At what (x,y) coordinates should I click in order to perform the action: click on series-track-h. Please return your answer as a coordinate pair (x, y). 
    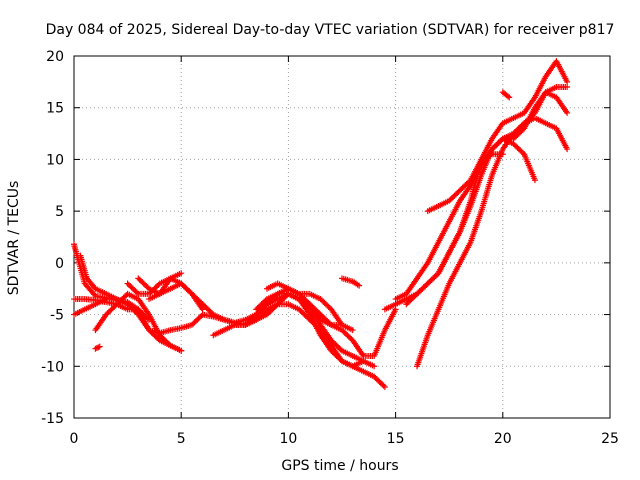
    Looking at the image, I should click on (160, 283).